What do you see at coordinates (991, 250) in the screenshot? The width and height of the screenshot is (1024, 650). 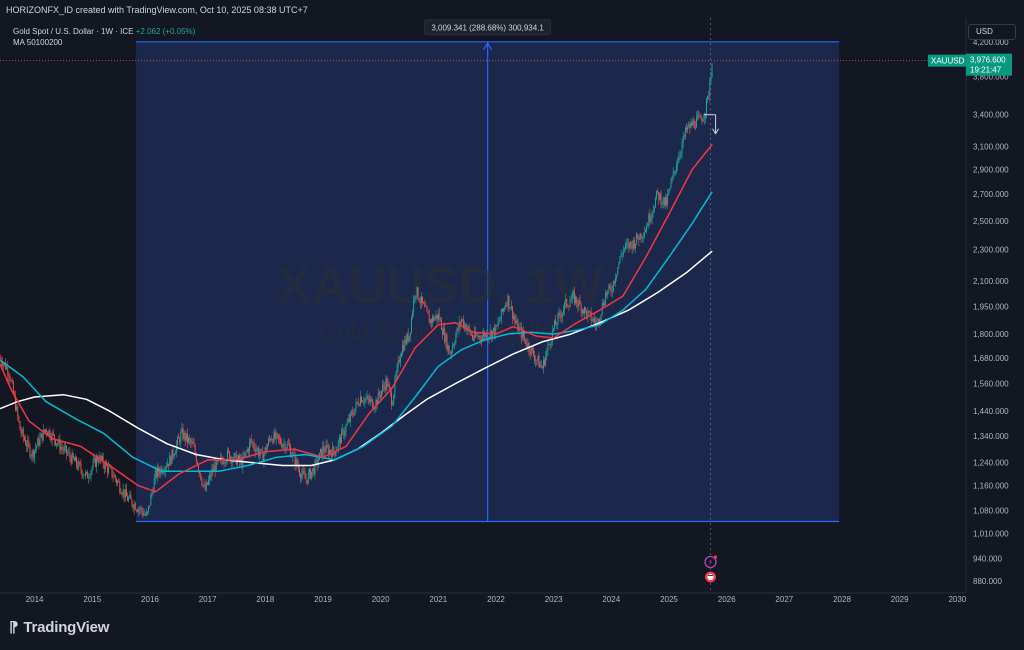 I see `price-tick-label: 2,300.000` at bounding box center [991, 250].